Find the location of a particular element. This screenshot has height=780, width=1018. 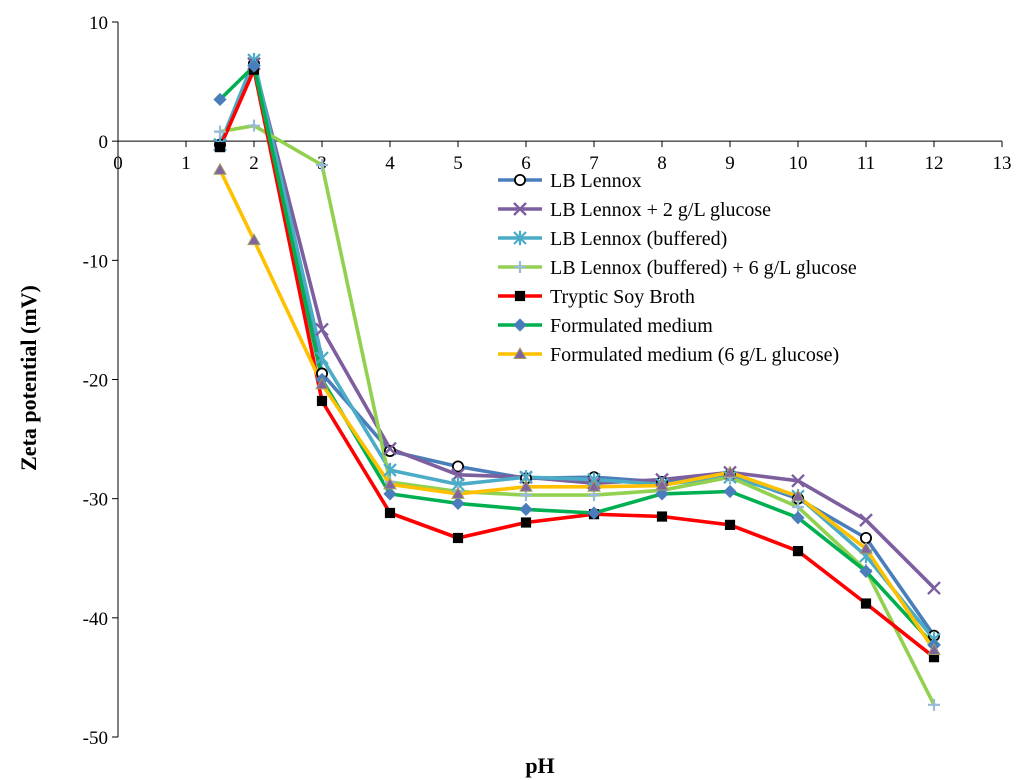

x-tick-label: 7 is located at coordinates (594, 163).